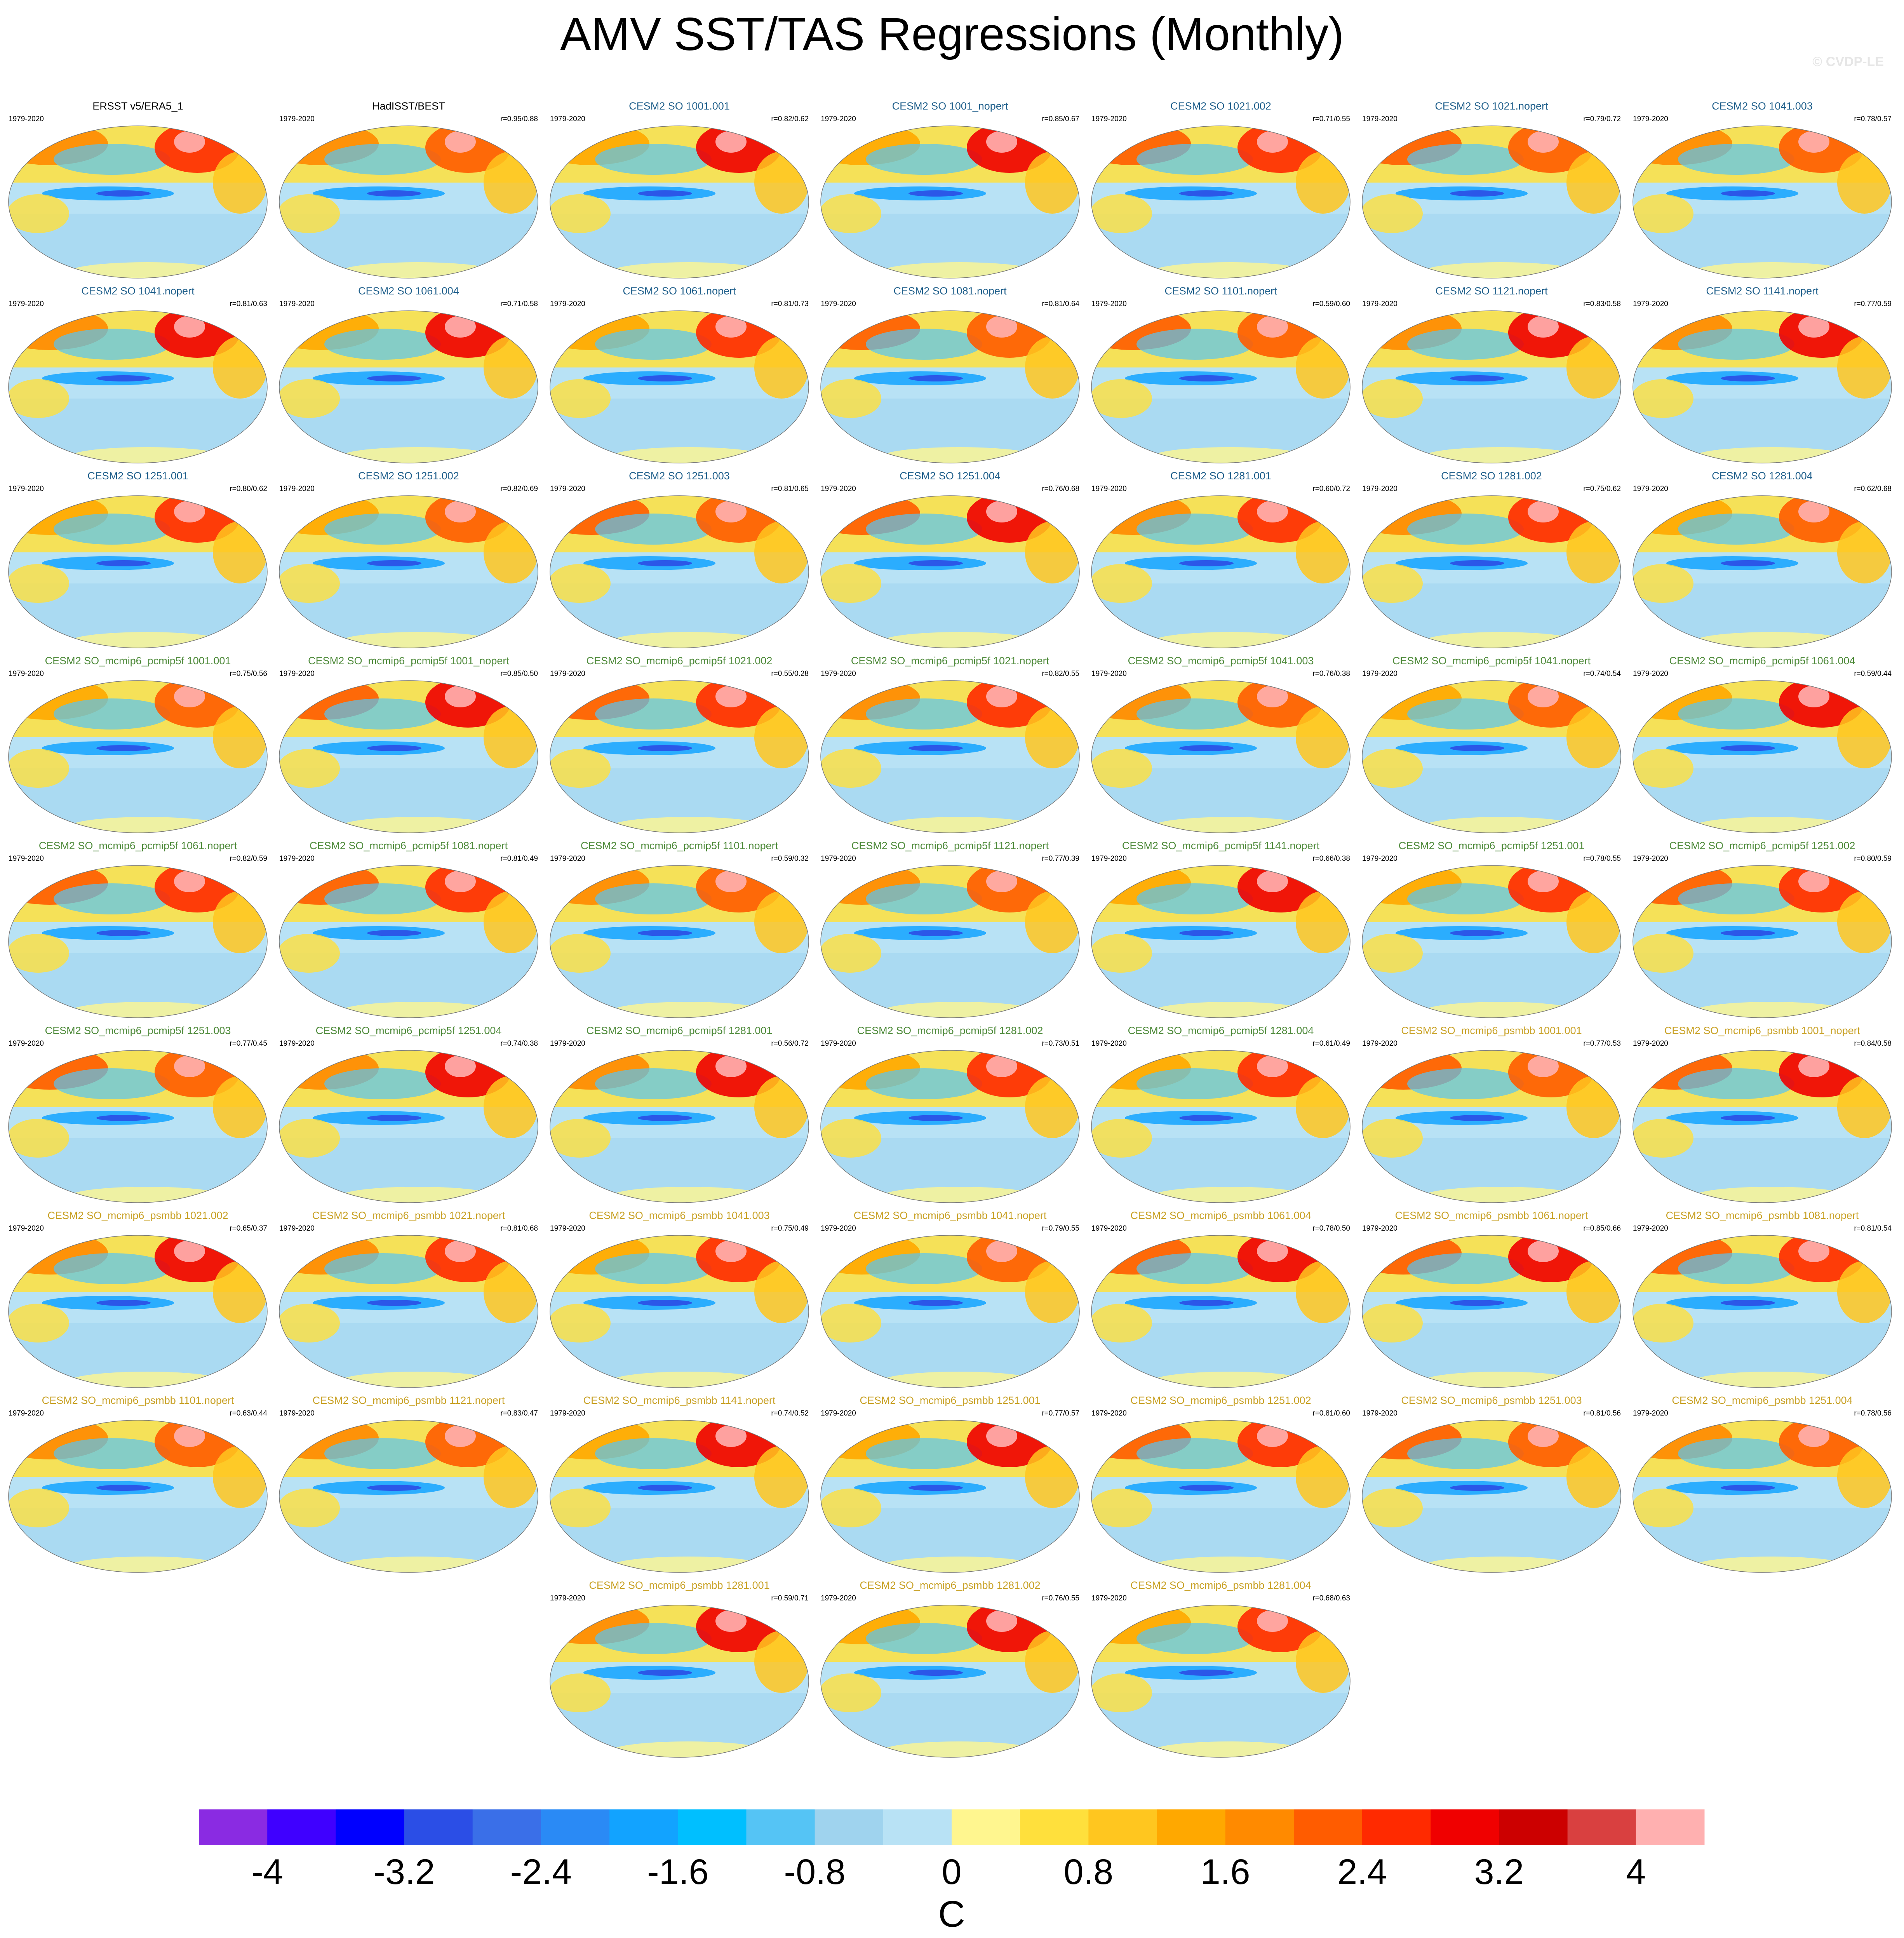  I want to click on map-panel: CESM2 SO 1251.002 1979-2020 r=0.82/0.69, so click(409, 561).